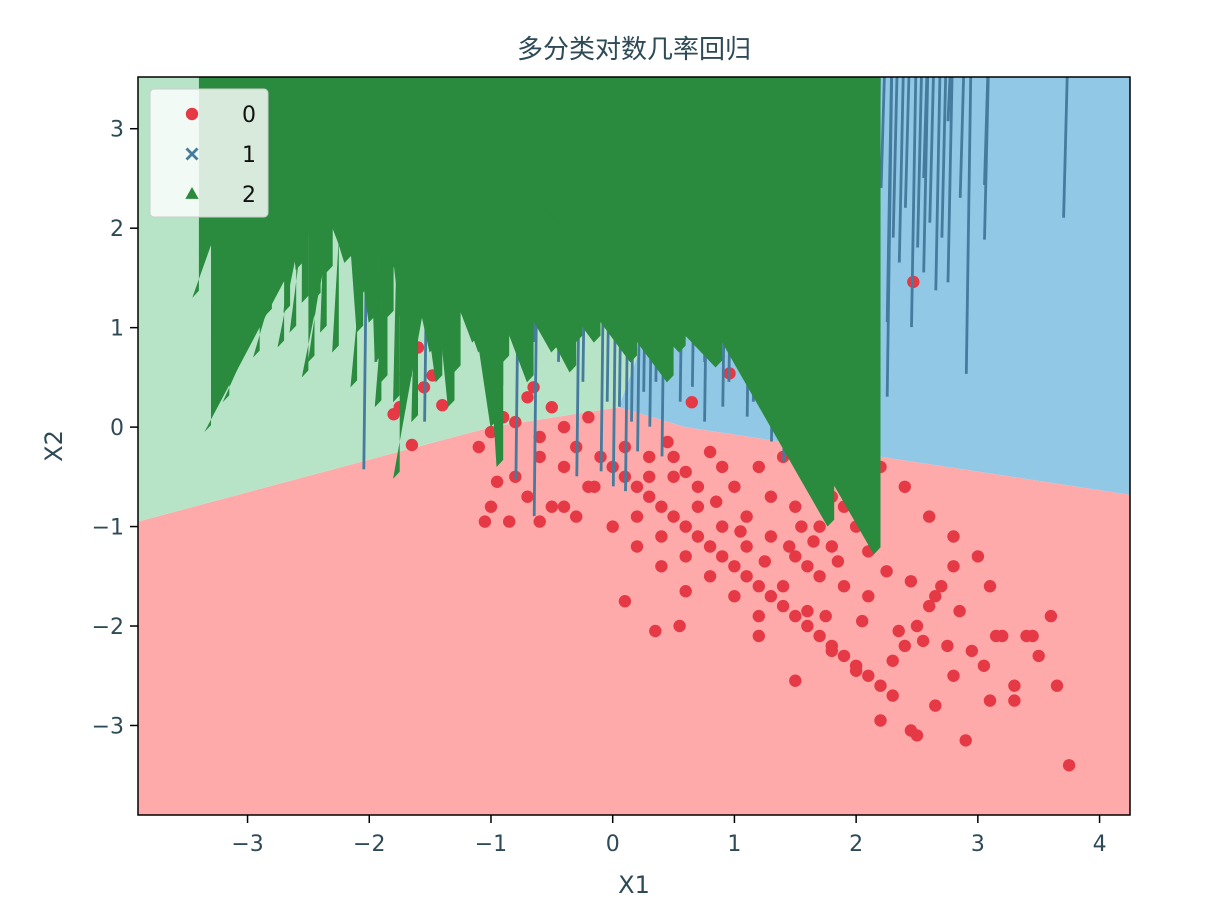  Describe the element at coordinates (669, 836) in the screenshot. I see `x-axis-ticks: −3 −2 −1 0 1 2 3 4` at that location.